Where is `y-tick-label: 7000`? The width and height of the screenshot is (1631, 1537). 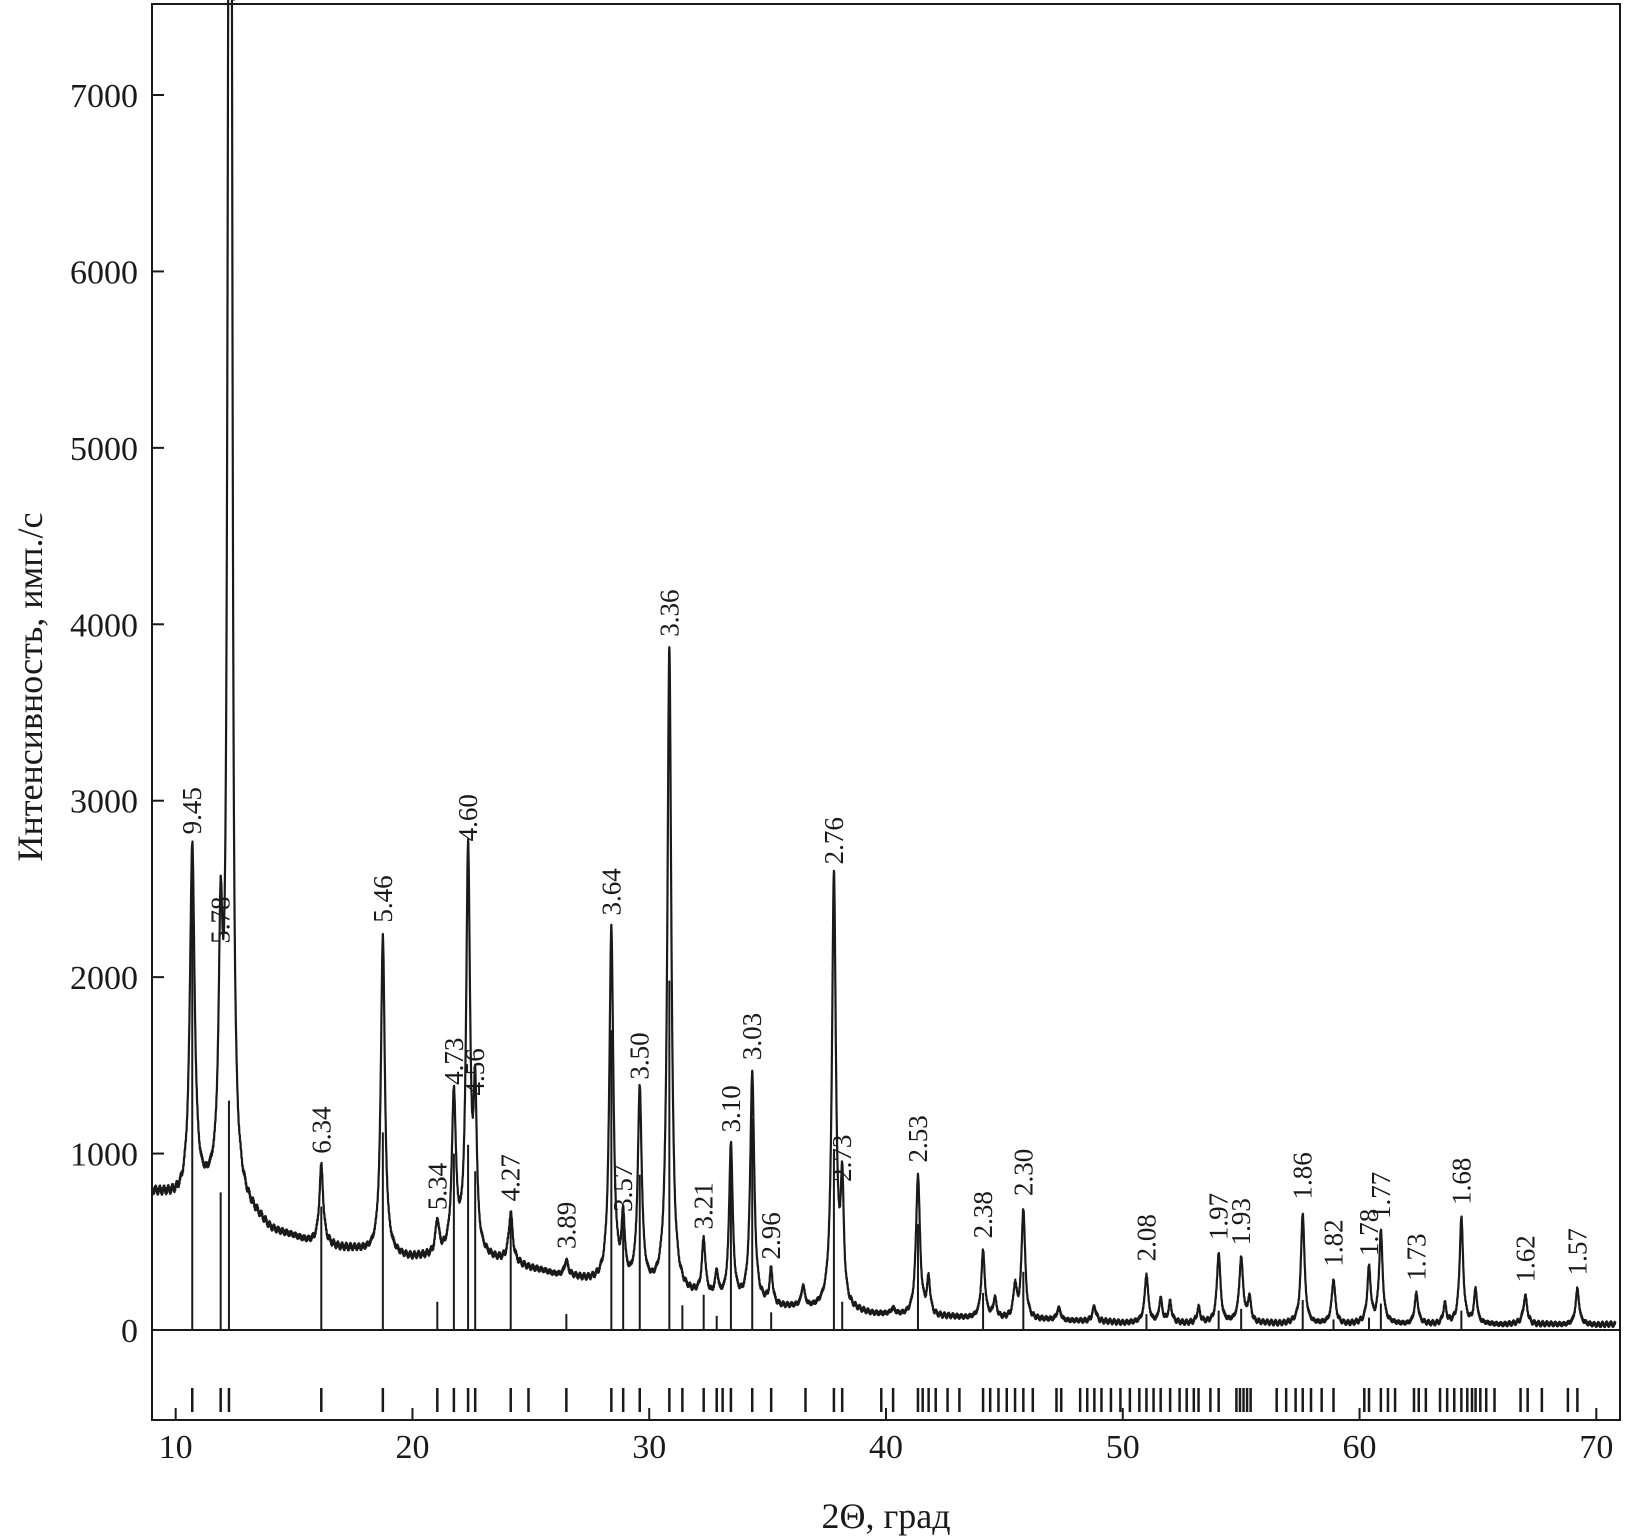 y-tick-label: 7000 is located at coordinates (104, 96).